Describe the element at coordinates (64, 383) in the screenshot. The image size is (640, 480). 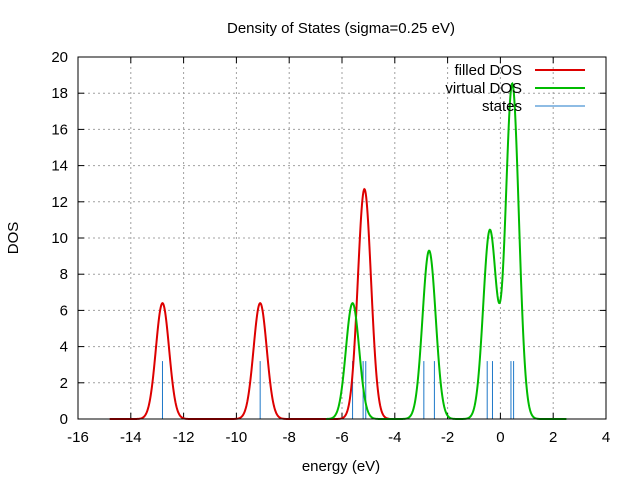
I see `y-tick-label: 2` at that location.